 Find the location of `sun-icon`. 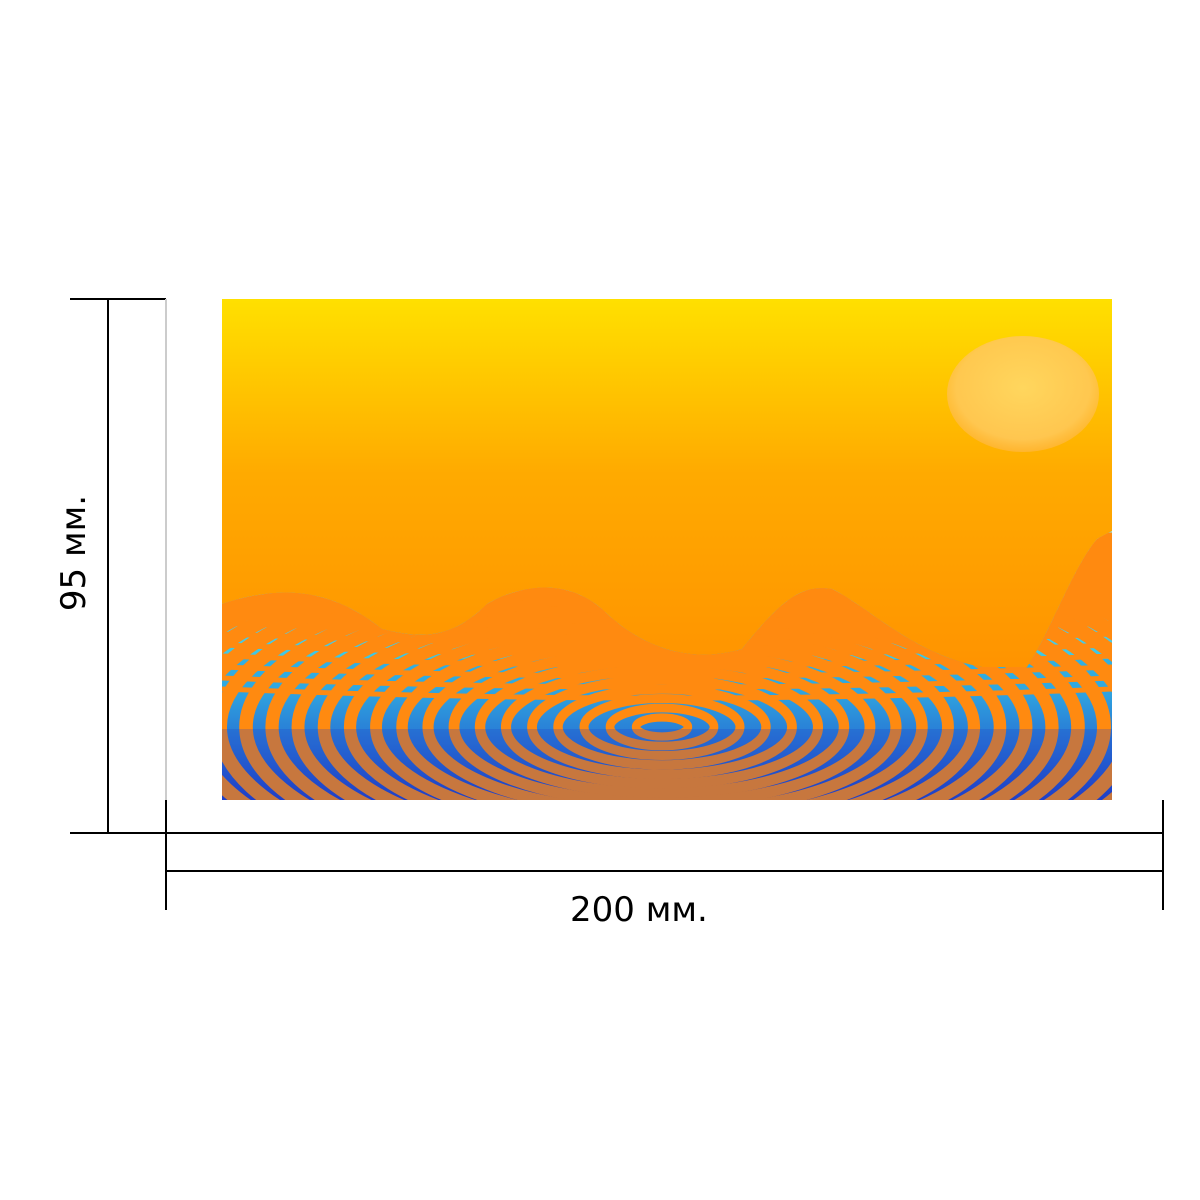

sun-icon is located at coordinates (1023, 394).